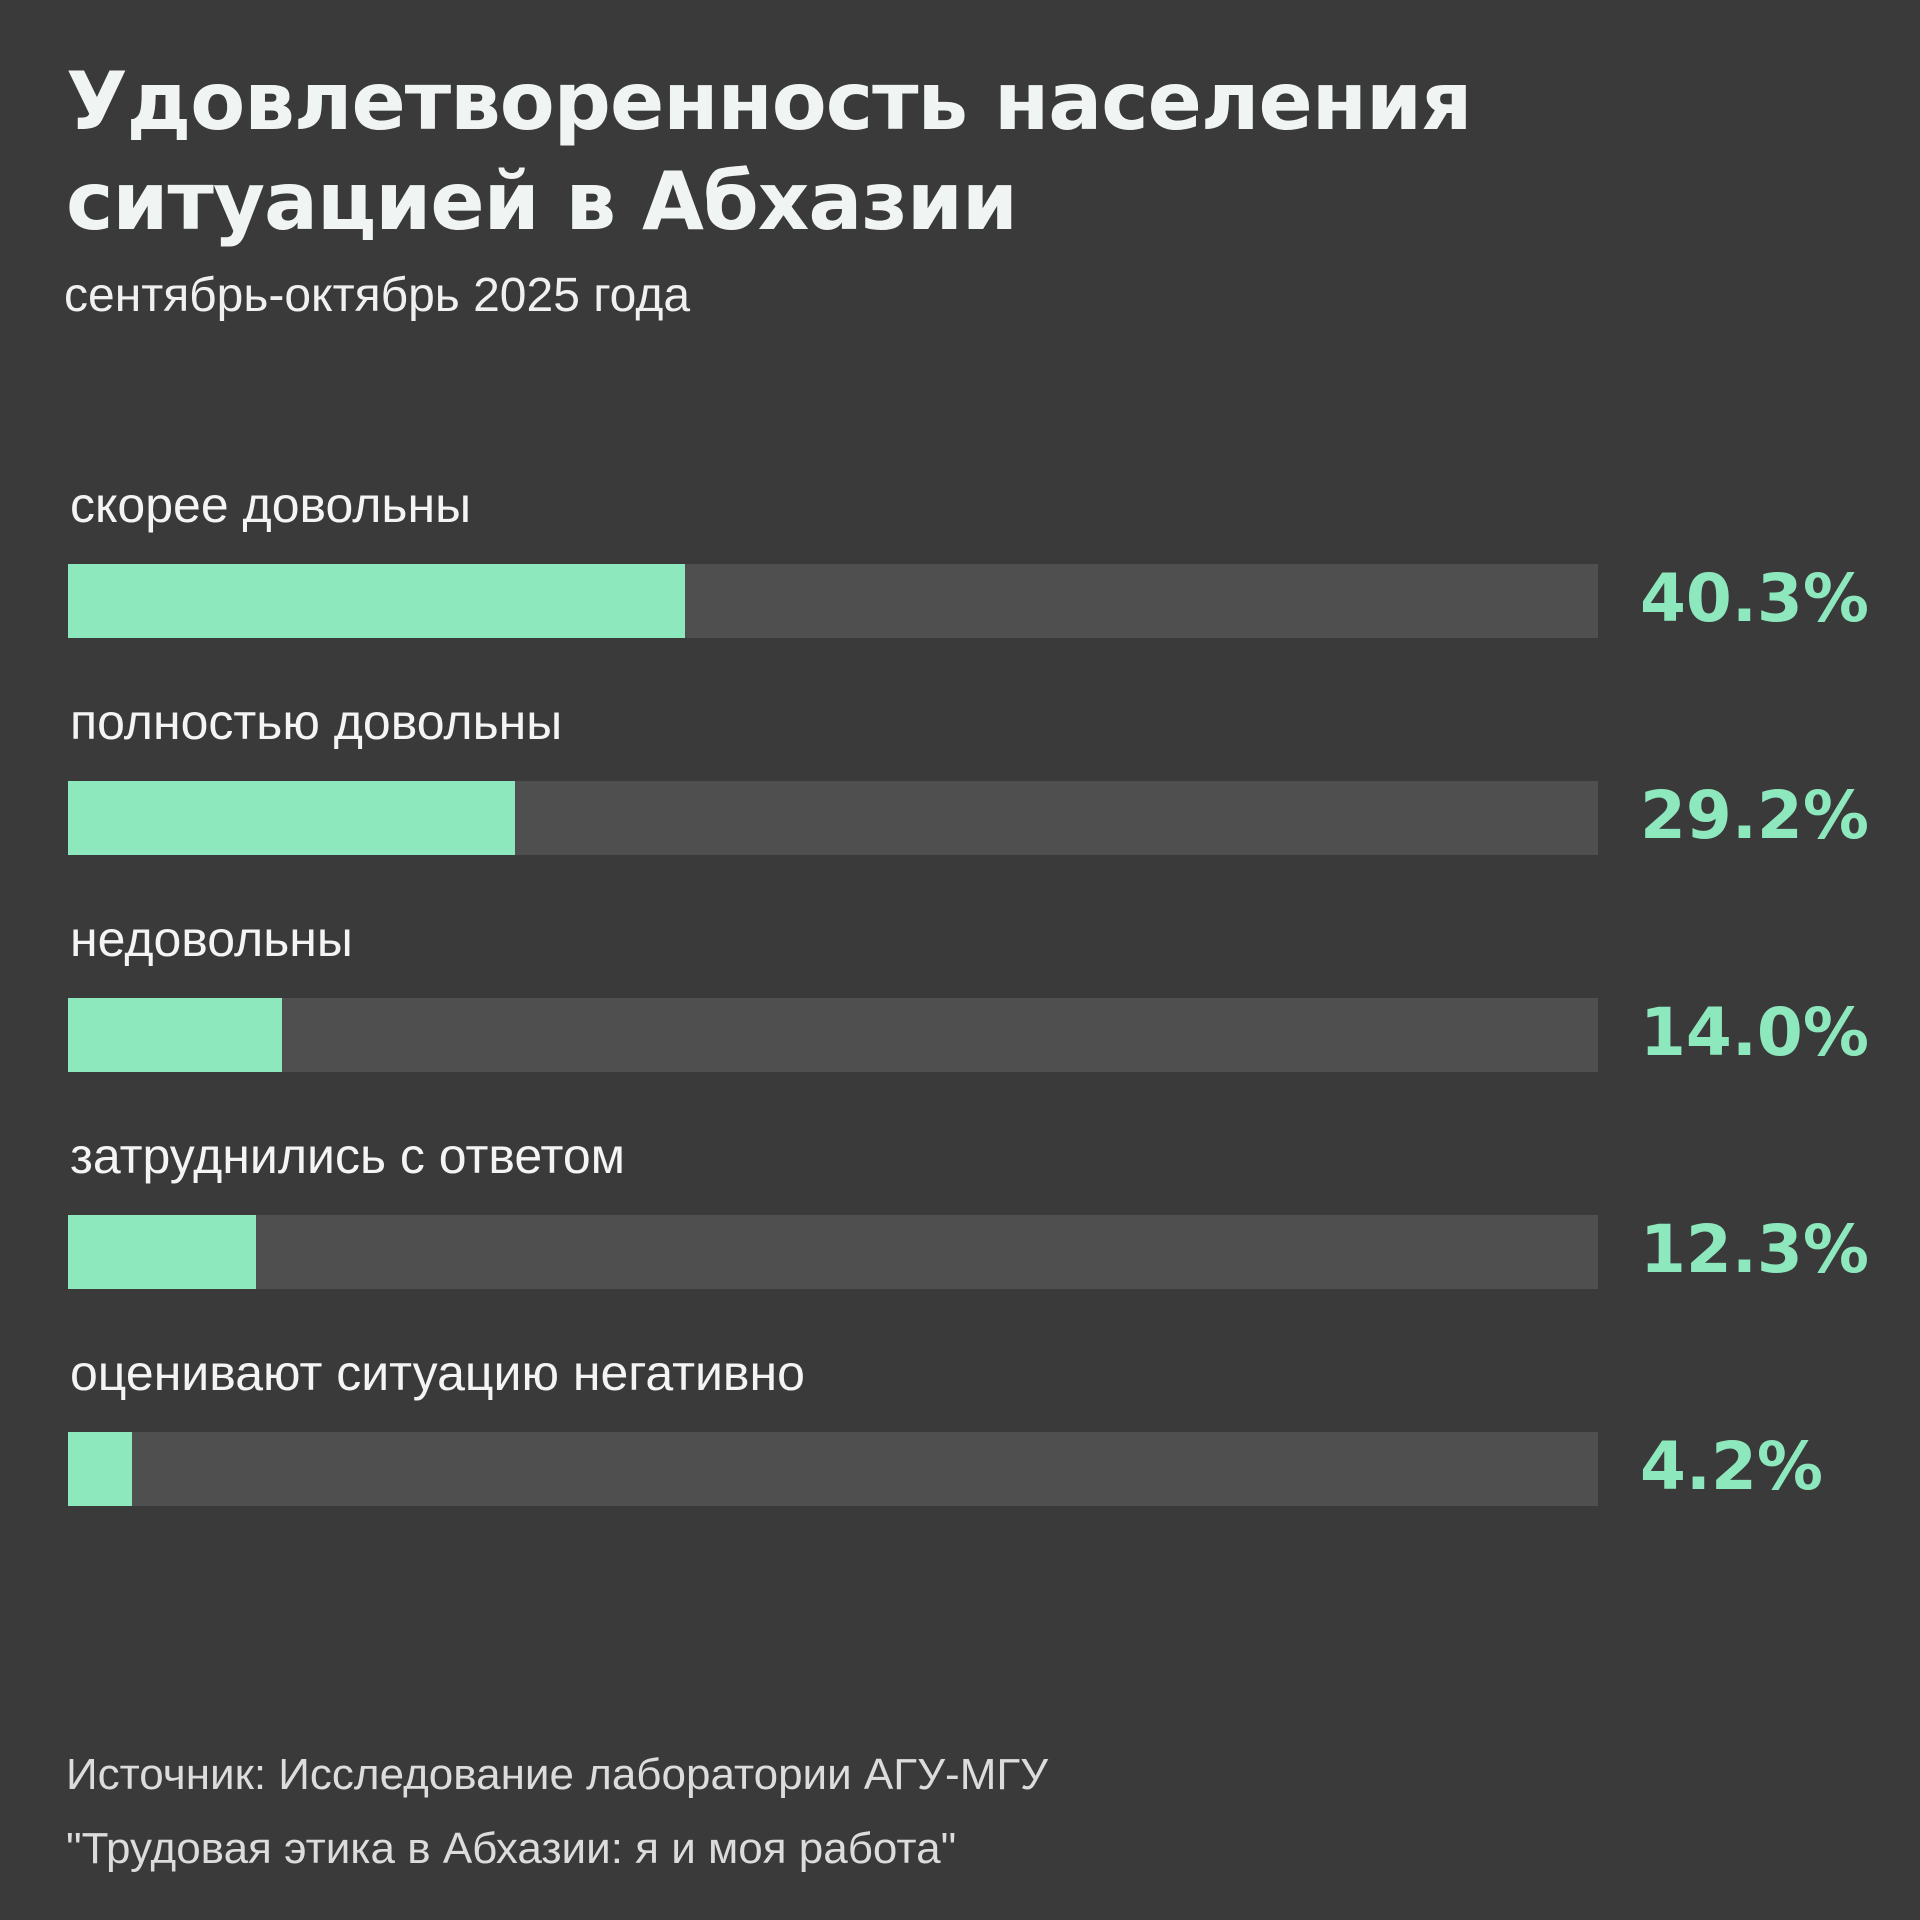  What do you see at coordinates (542, 201) in the screenshot?
I see `chart-title-line-2: ситуацией в Абхазии` at bounding box center [542, 201].